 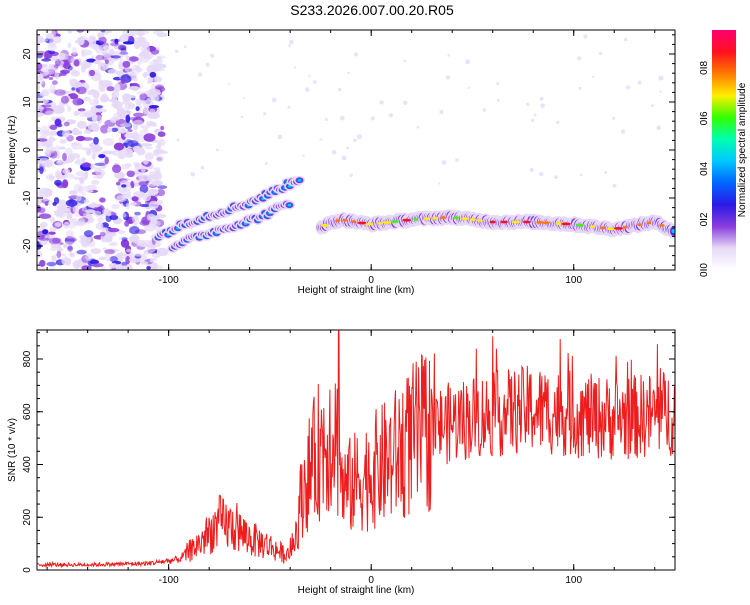 What do you see at coordinates (12, 450) in the screenshot?
I see `snr-ylabel: SNR (10 * v/v)` at bounding box center [12, 450].